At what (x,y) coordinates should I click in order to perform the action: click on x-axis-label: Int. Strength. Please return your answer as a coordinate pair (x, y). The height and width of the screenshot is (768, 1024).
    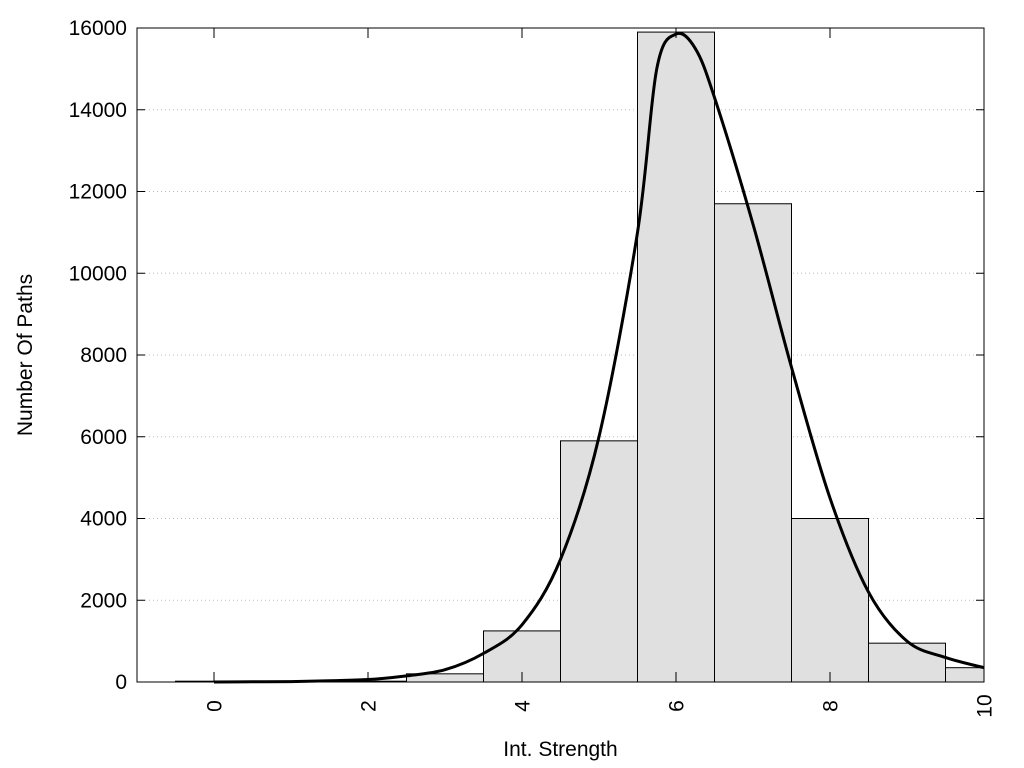
    Looking at the image, I should click on (560, 749).